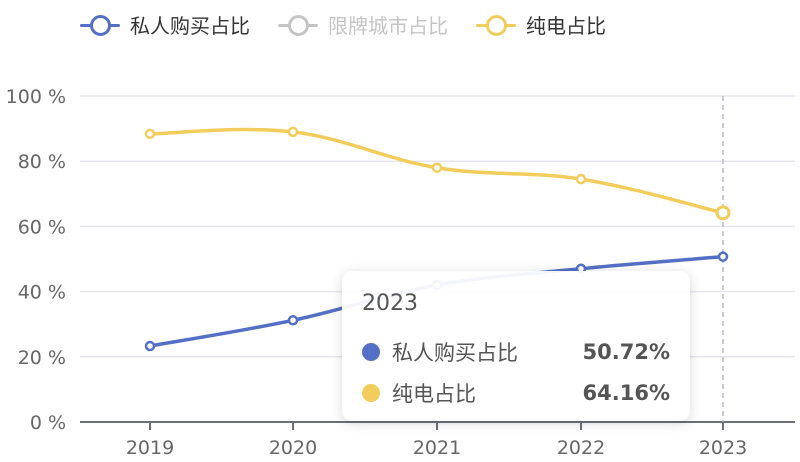 This screenshot has width=800, height=462. Describe the element at coordinates (36, 97) in the screenshot. I see `y-tick-label: 100 %` at that location.